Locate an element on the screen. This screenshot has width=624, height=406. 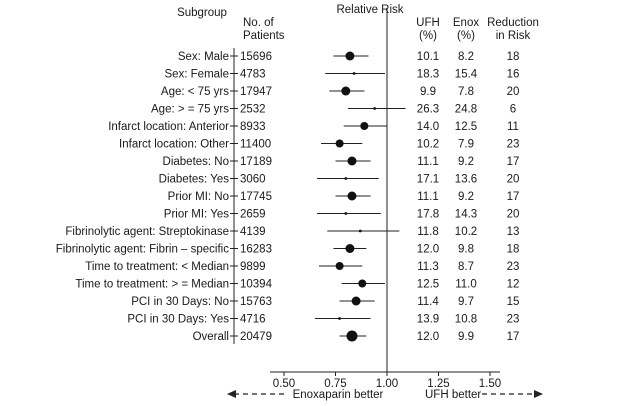
subgroup-label: Fibrinolytic agent: Fibrin – specific is located at coordinates (142, 250).